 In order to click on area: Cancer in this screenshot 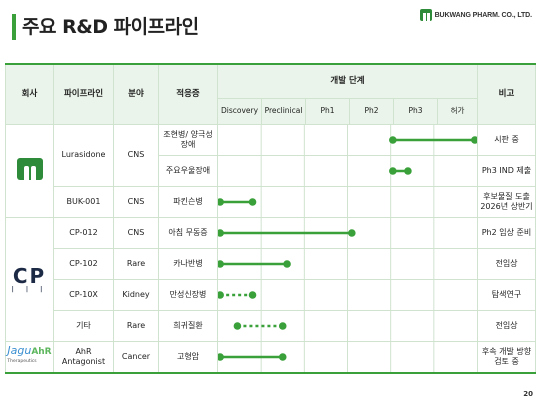, I will do `click(136, 357)`.